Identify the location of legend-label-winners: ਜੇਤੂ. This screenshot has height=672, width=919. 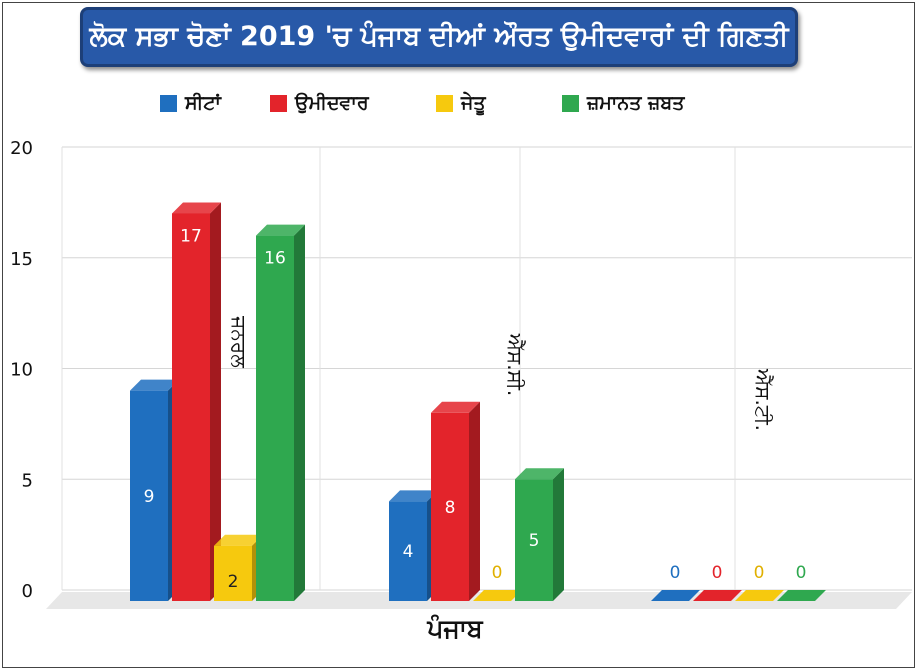
(473, 103).